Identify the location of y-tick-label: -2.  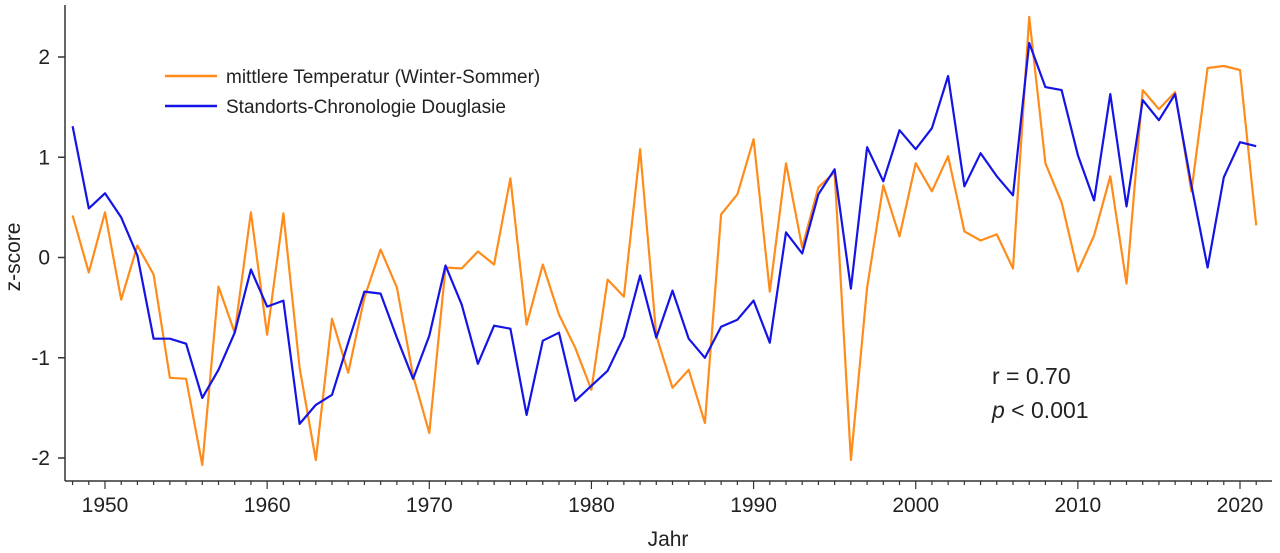
(40, 458).